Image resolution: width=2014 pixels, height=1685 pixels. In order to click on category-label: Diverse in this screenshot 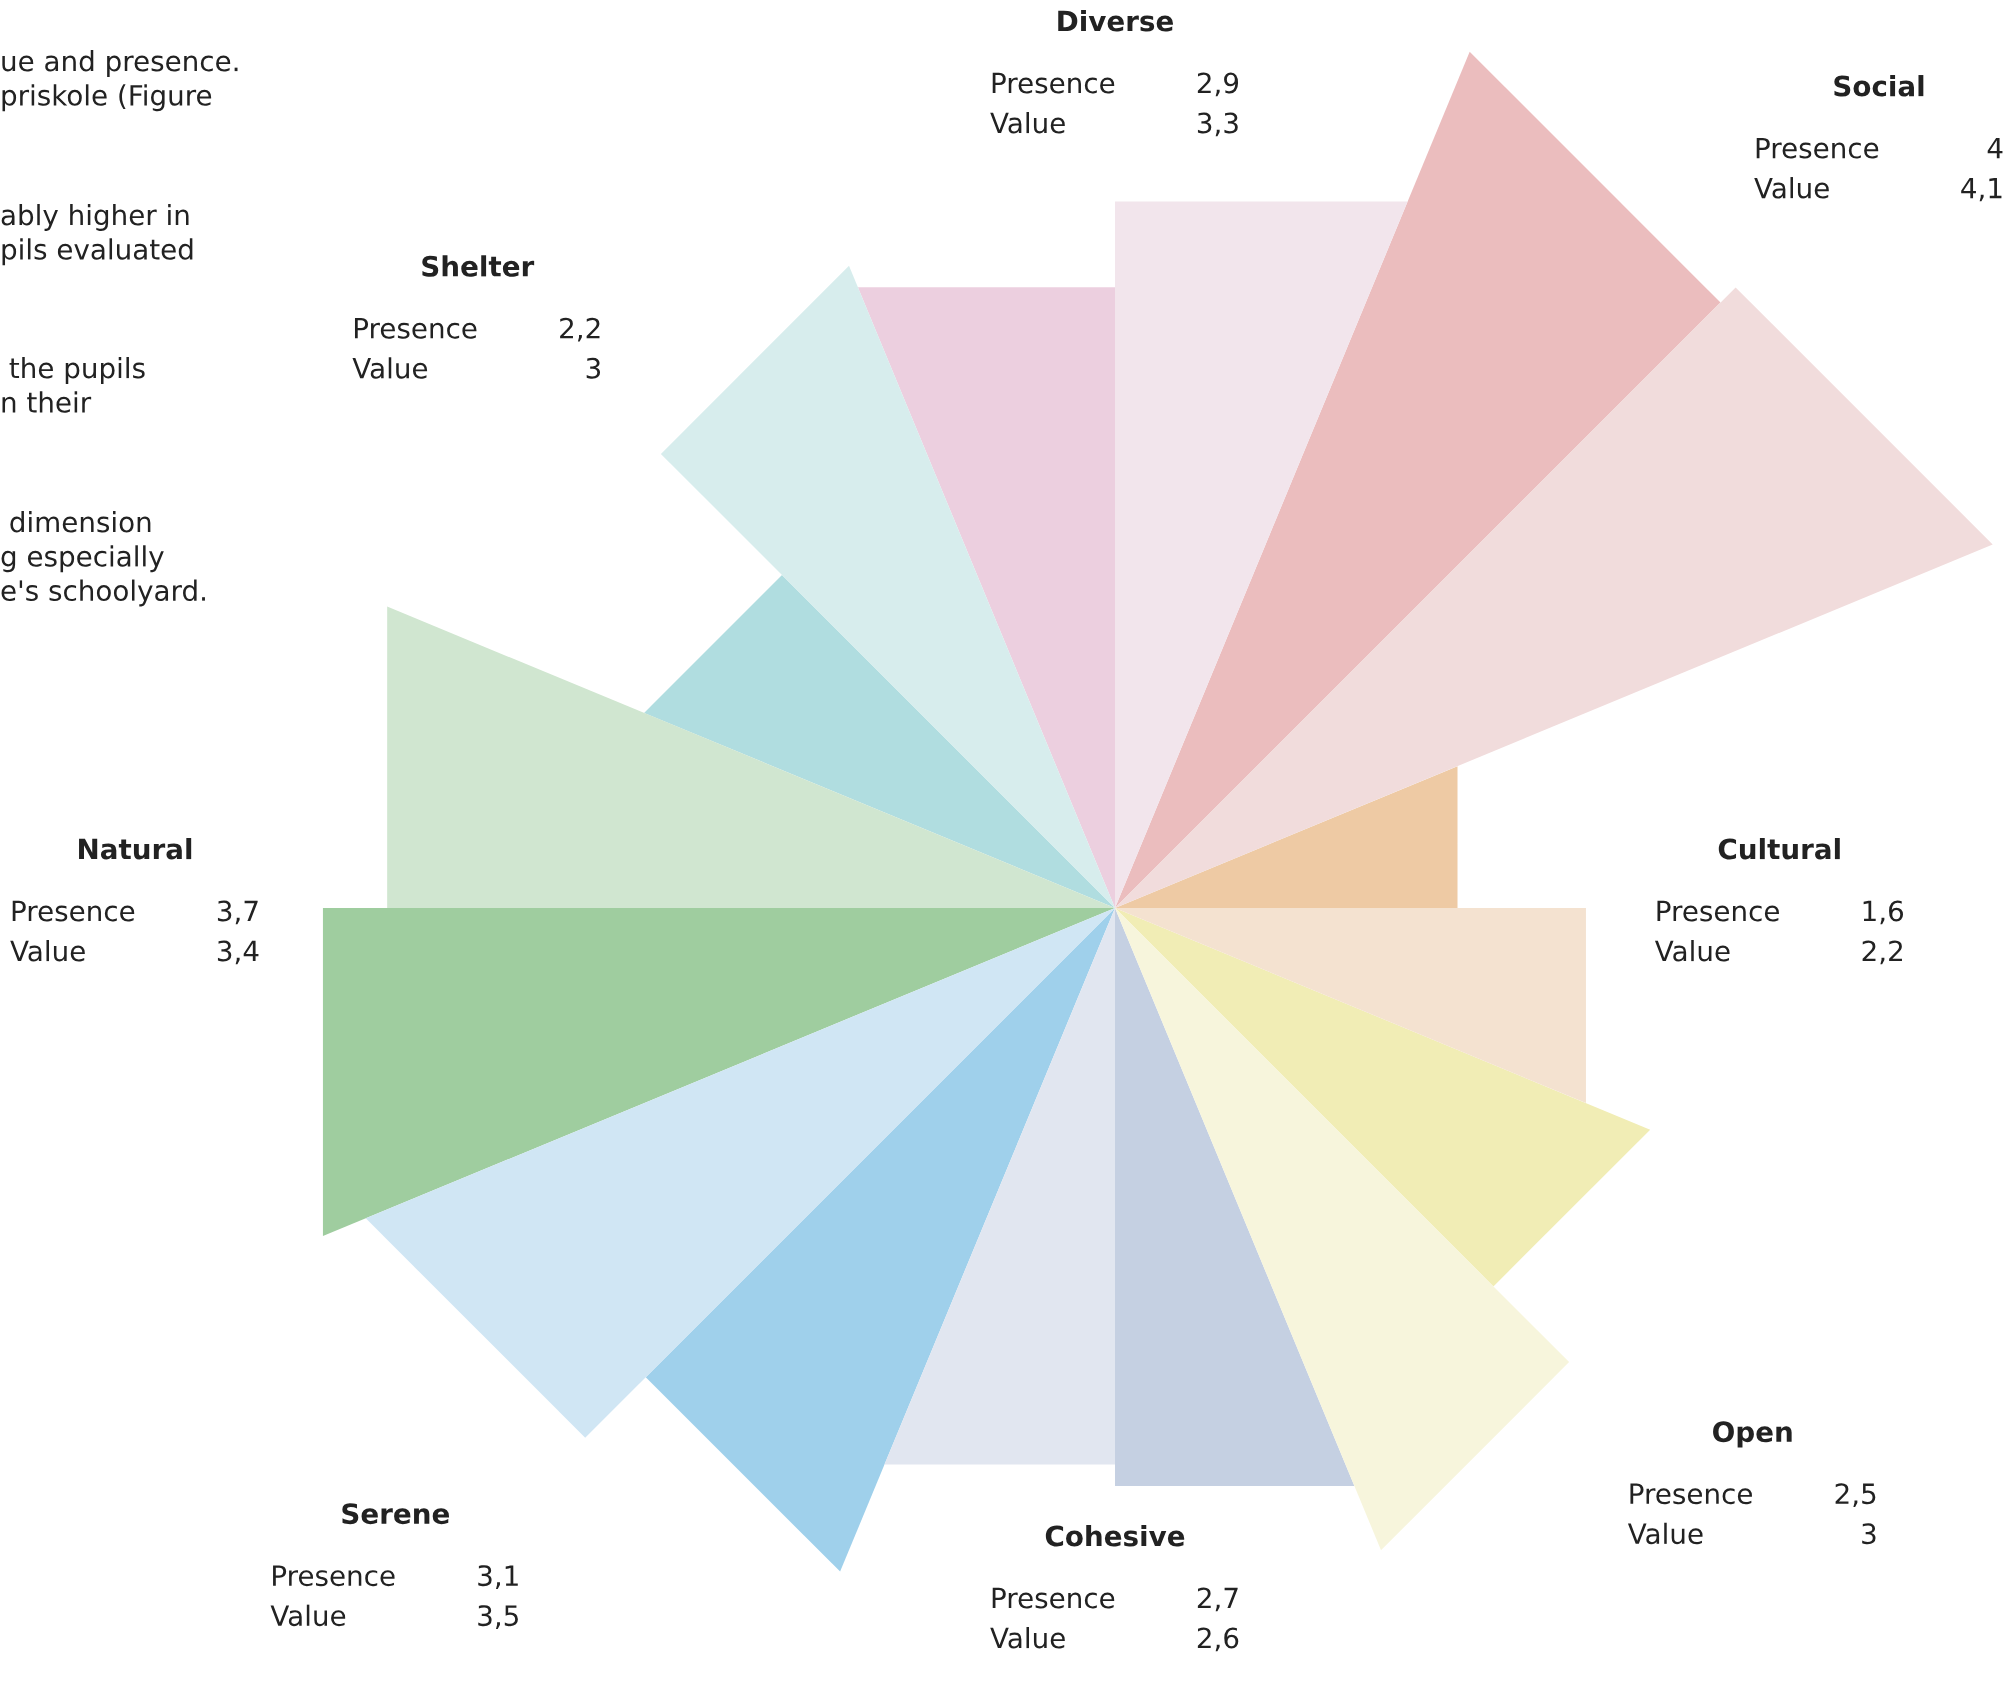, I will do `click(1115, 21)`.